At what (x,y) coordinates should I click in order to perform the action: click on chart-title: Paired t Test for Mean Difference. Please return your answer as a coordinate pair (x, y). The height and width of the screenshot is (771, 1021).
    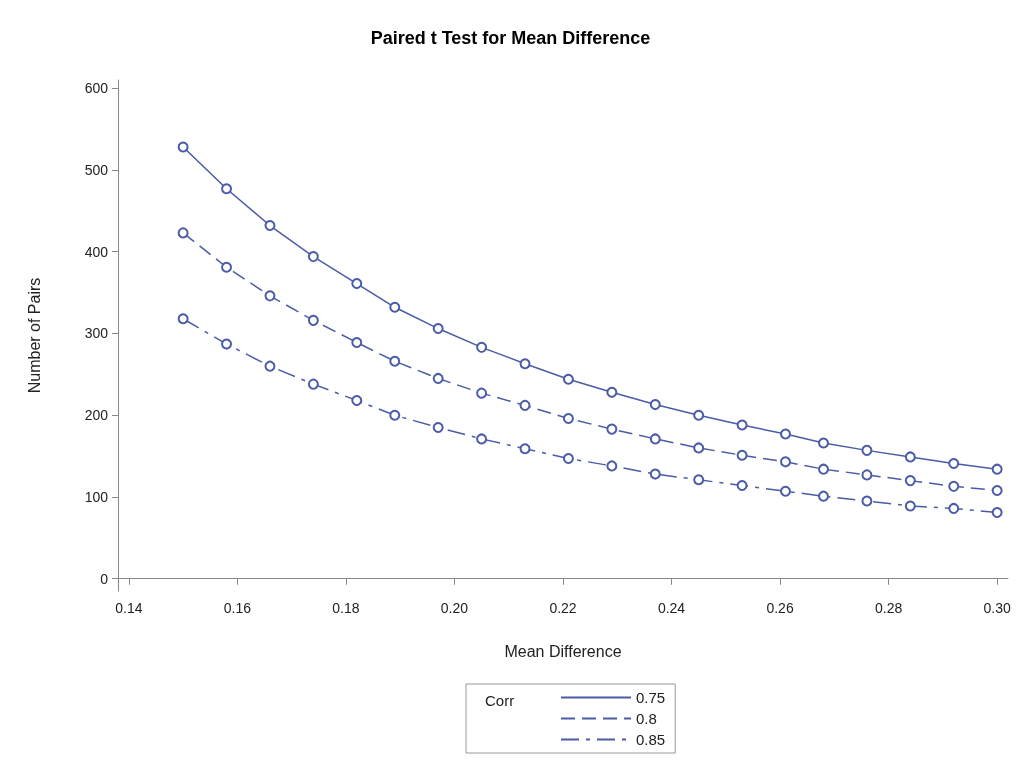
    Looking at the image, I should click on (510, 38).